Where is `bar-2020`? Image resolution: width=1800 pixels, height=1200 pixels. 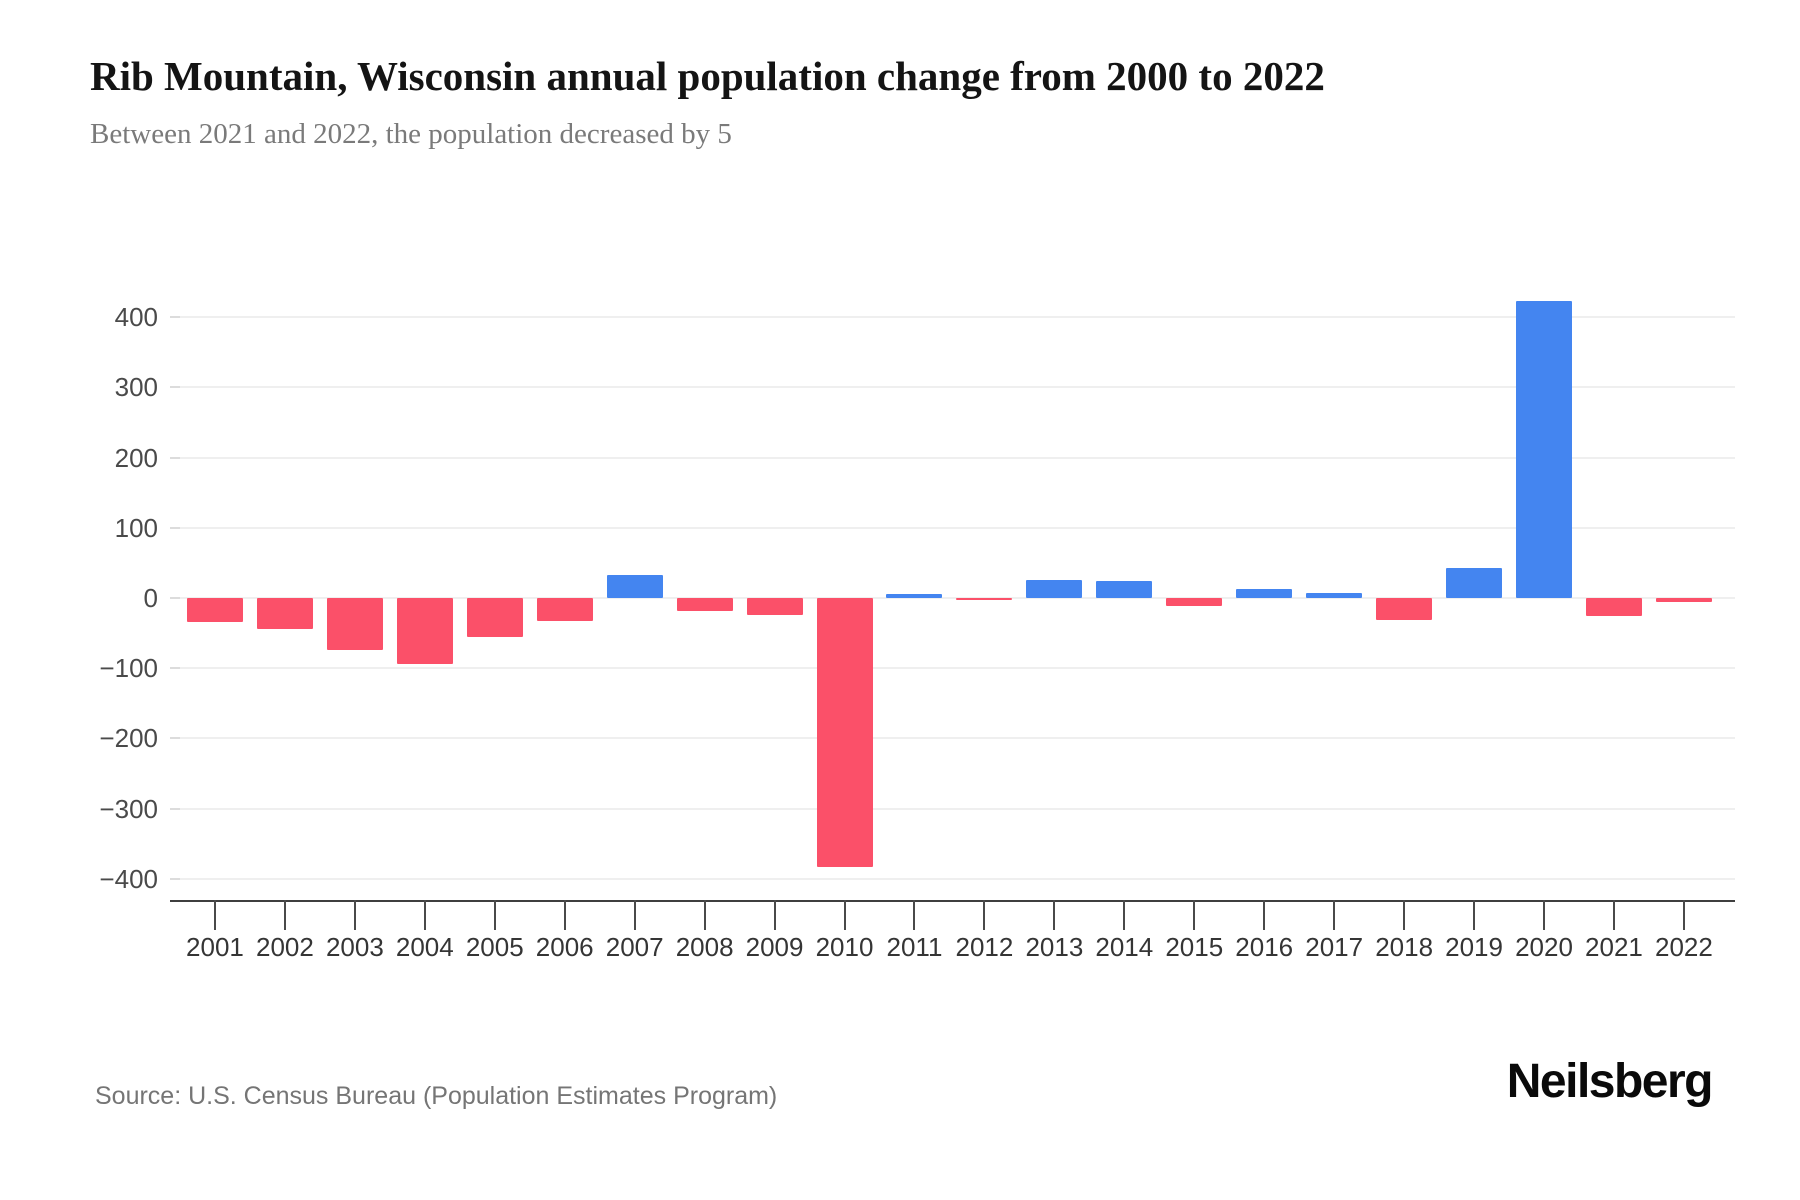 bar-2020 is located at coordinates (1544, 449).